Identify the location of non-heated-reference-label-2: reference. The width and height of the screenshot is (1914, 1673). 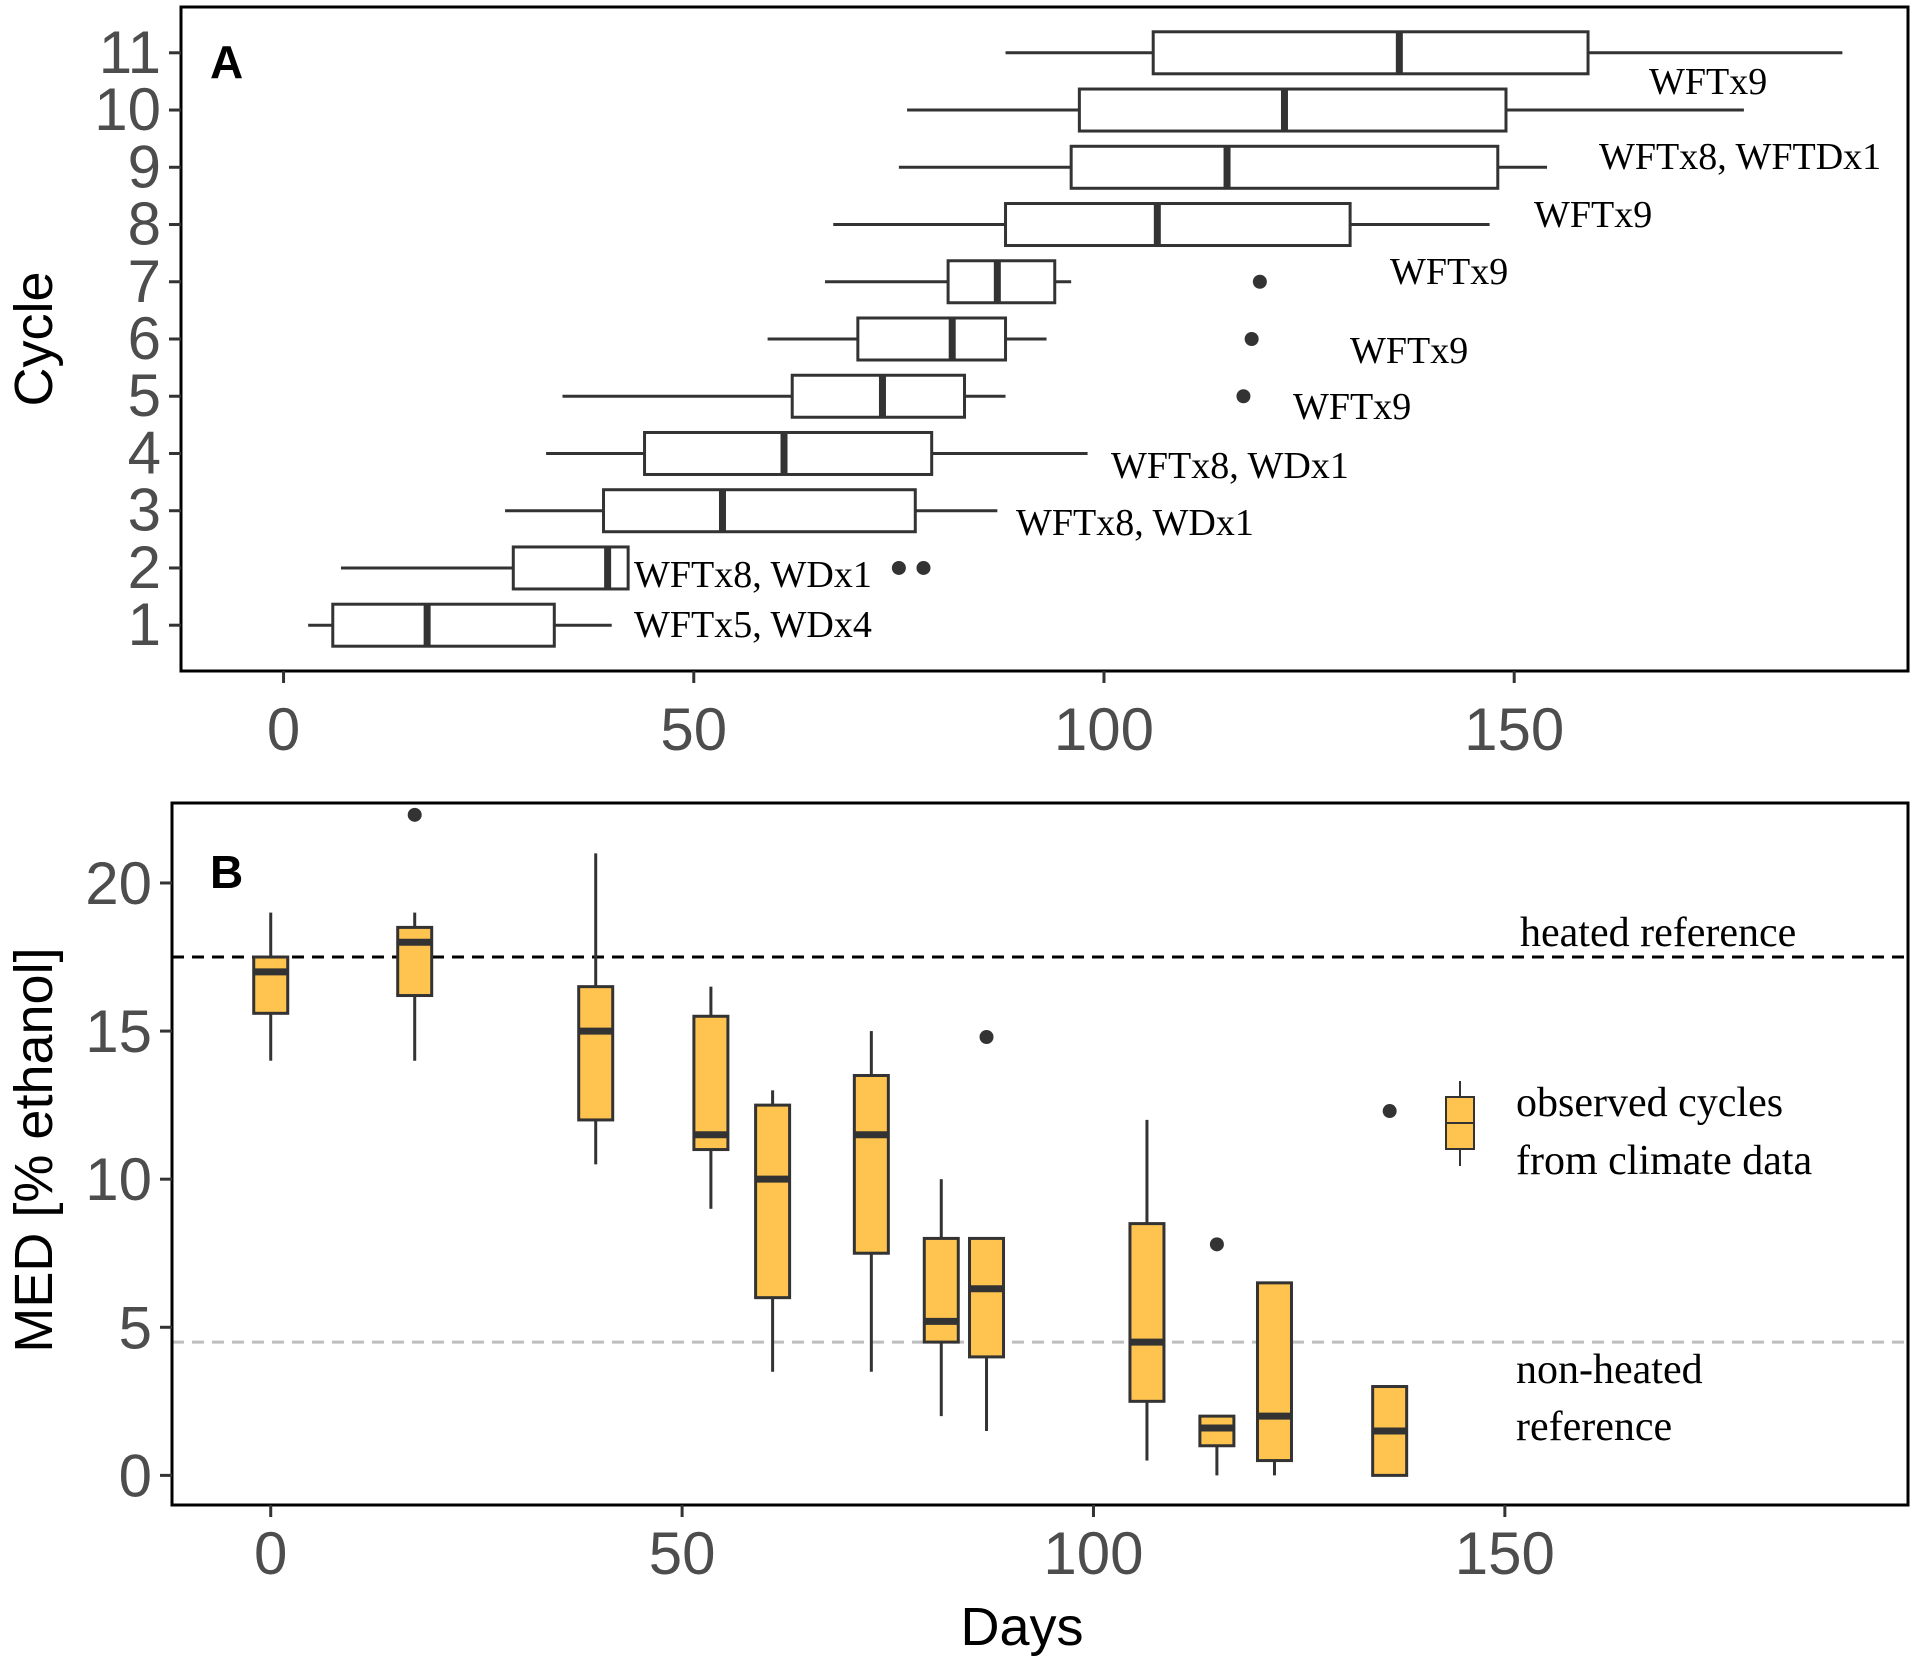
(1594, 1427).